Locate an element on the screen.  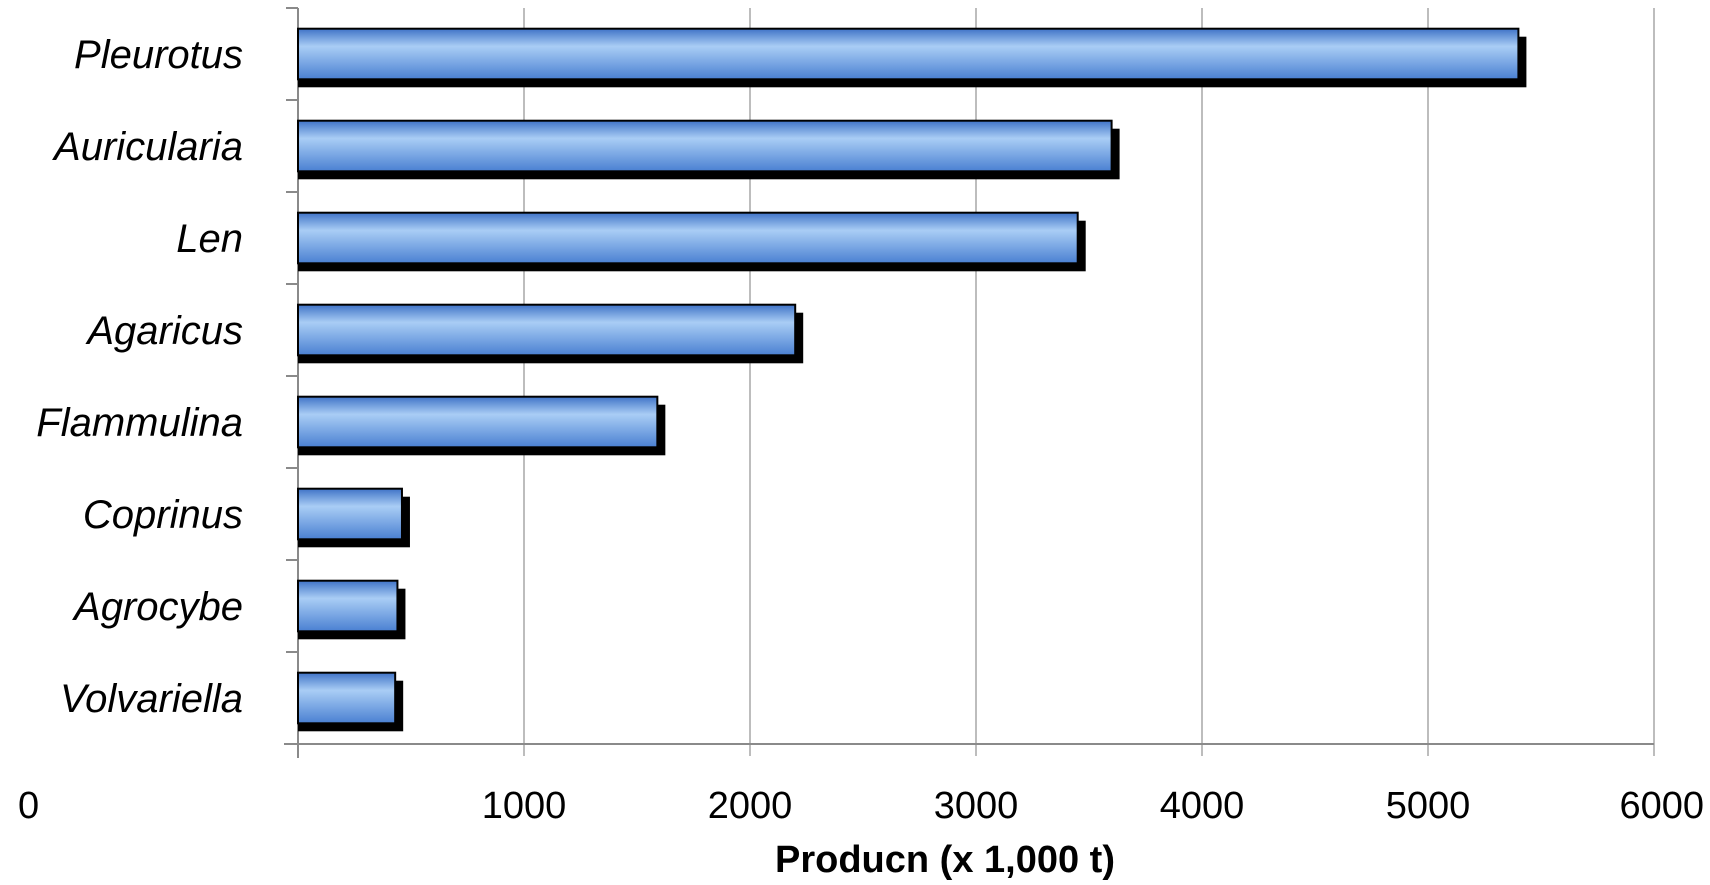
x-tick-label: 5000 is located at coordinates (1428, 806).